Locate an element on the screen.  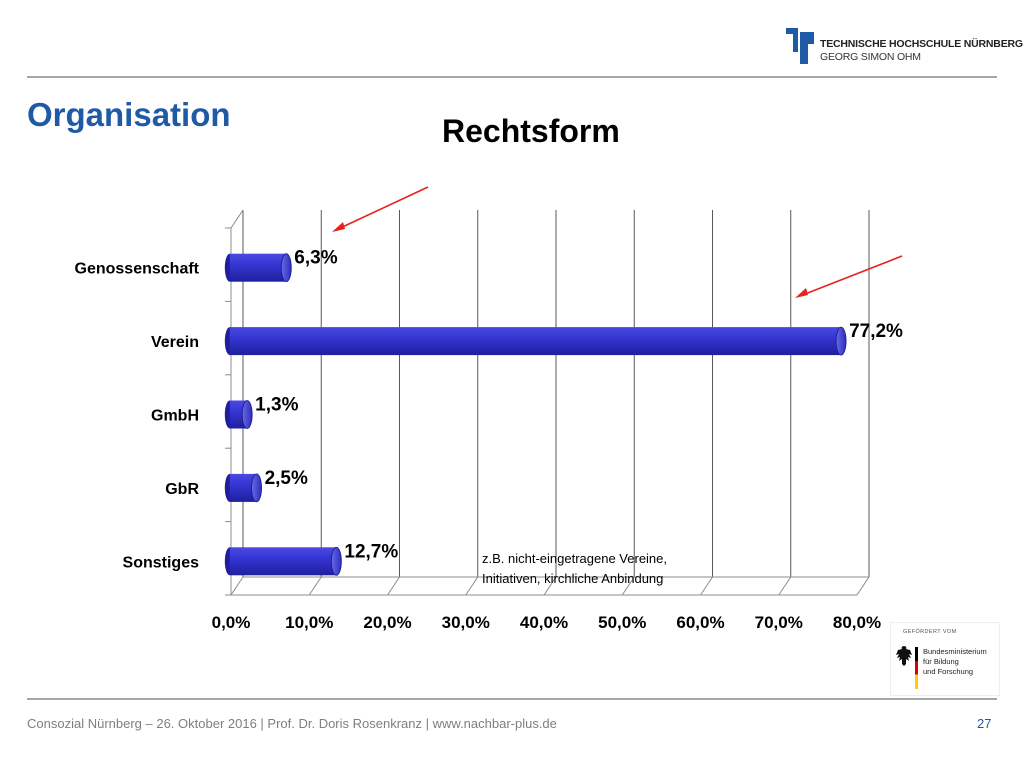
x-tick-label: 50,0% is located at coordinates (622, 622).